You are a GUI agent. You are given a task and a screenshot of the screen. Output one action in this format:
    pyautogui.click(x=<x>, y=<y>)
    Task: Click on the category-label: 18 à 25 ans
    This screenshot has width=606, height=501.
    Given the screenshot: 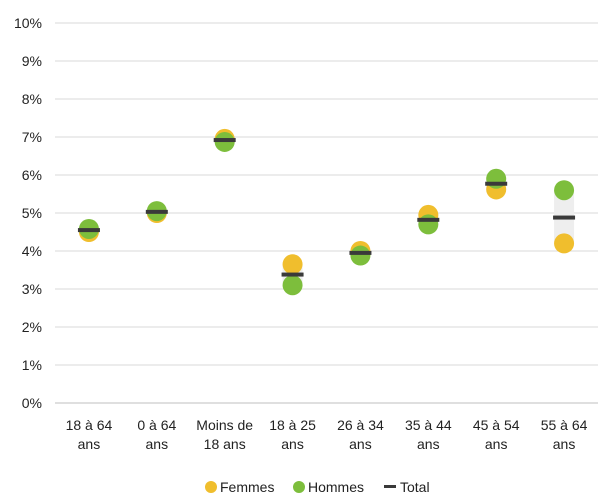 What is the action you would take?
    pyautogui.click(x=292, y=434)
    